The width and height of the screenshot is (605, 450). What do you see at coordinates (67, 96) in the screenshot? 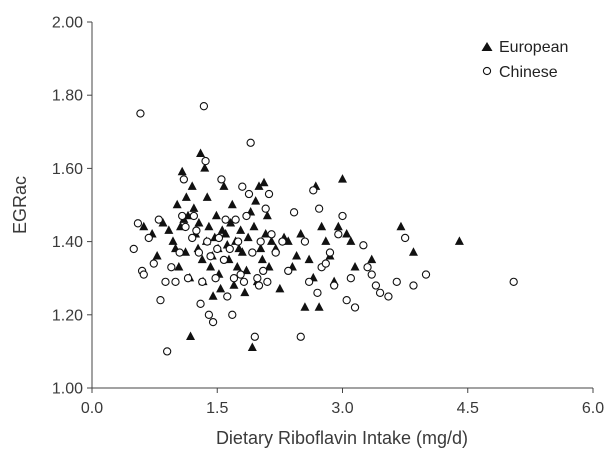
I see `y-tick-label: 1.80` at bounding box center [67, 96].